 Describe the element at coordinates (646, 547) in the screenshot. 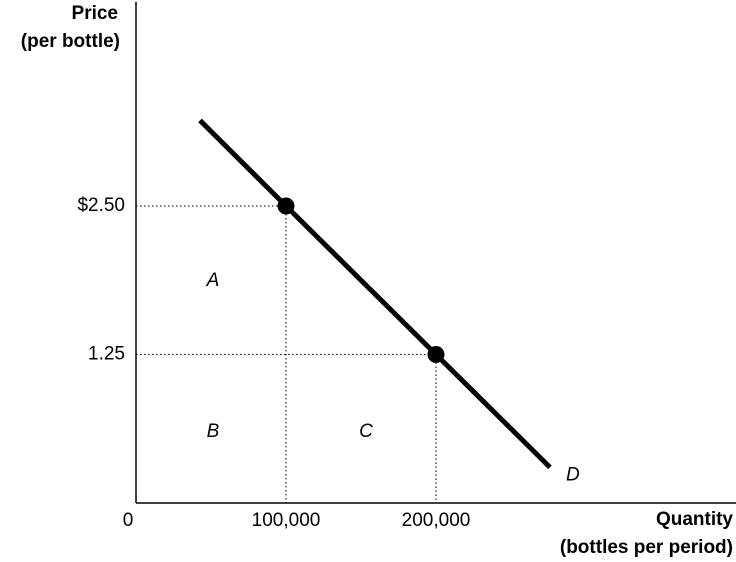

I see `x-axis-title: (bottles per period)` at that location.